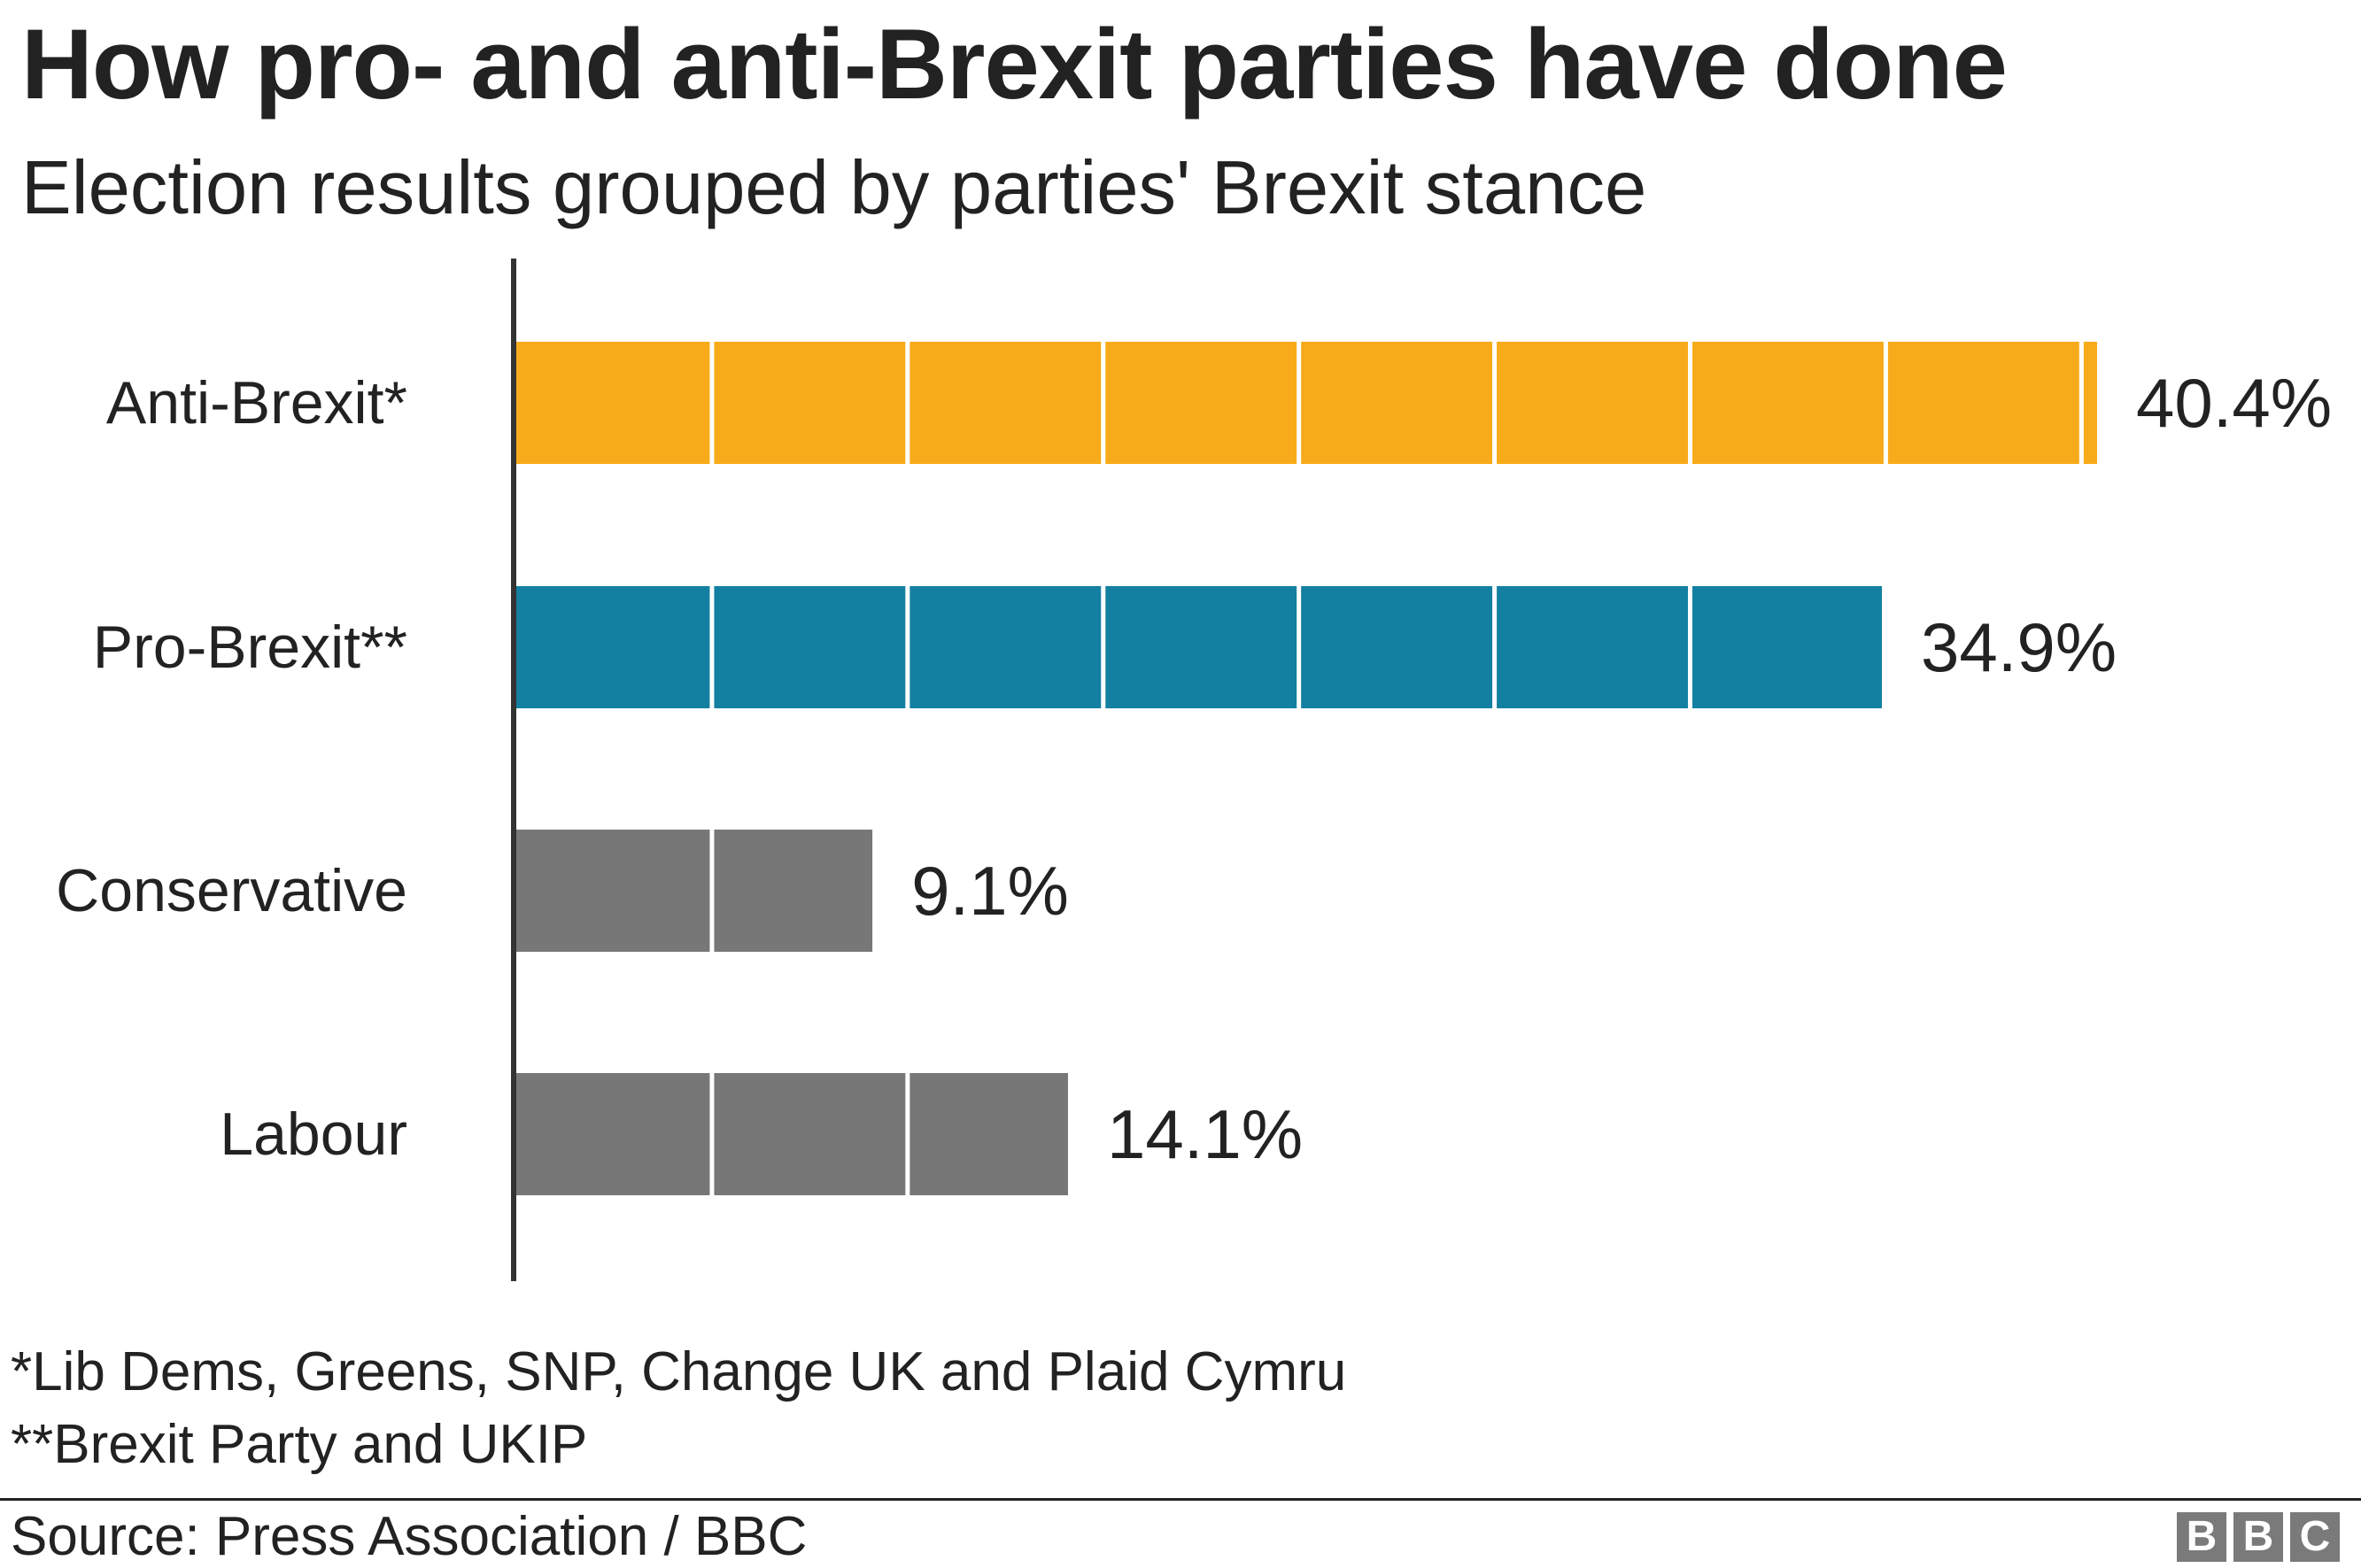 The width and height of the screenshot is (2361, 1568). What do you see at coordinates (299, 1444) in the screenshot?
I see `footnote-pro-brexit: **Brexit Party and UKIP` at bounding box center [299, 1444].